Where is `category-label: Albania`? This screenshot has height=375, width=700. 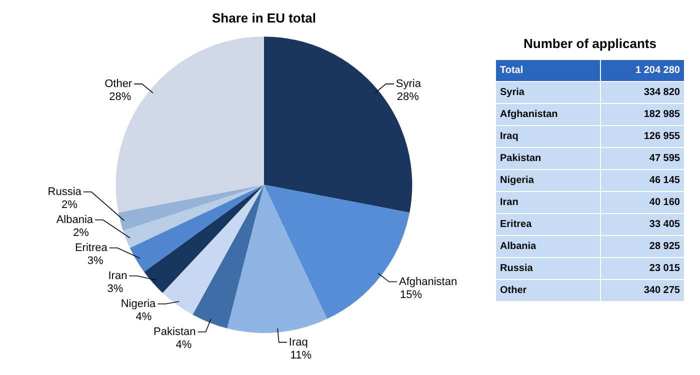
category-label: Albania is located at coordinates (548, 247).